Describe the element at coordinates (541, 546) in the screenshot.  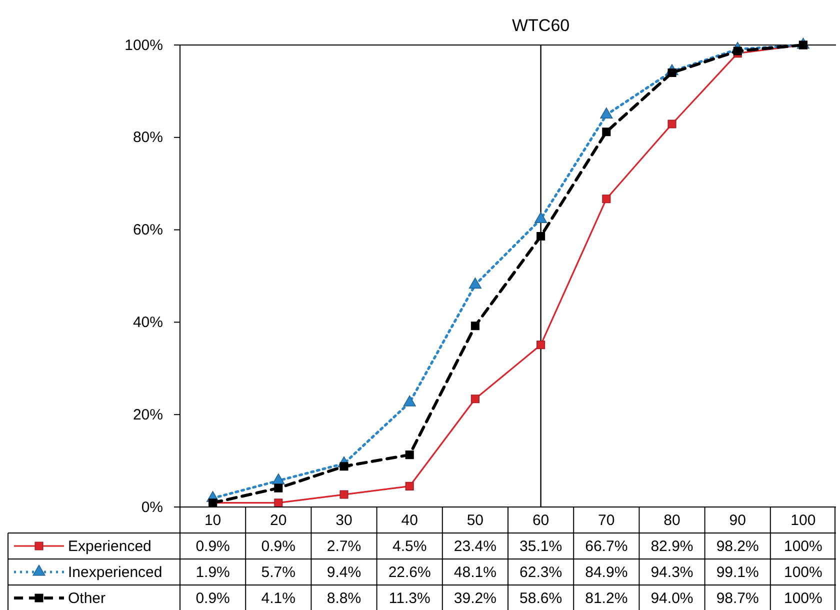
I see `data-label: 35.1%` at that location.